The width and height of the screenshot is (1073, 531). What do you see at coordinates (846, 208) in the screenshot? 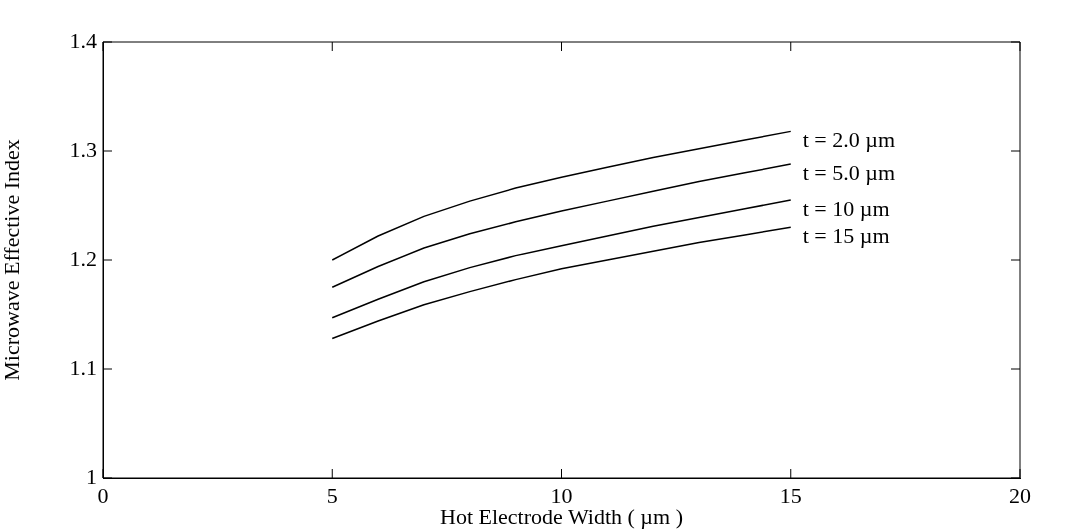
I see `series-label: t = 10 µm` at bounding box center [846, 208].